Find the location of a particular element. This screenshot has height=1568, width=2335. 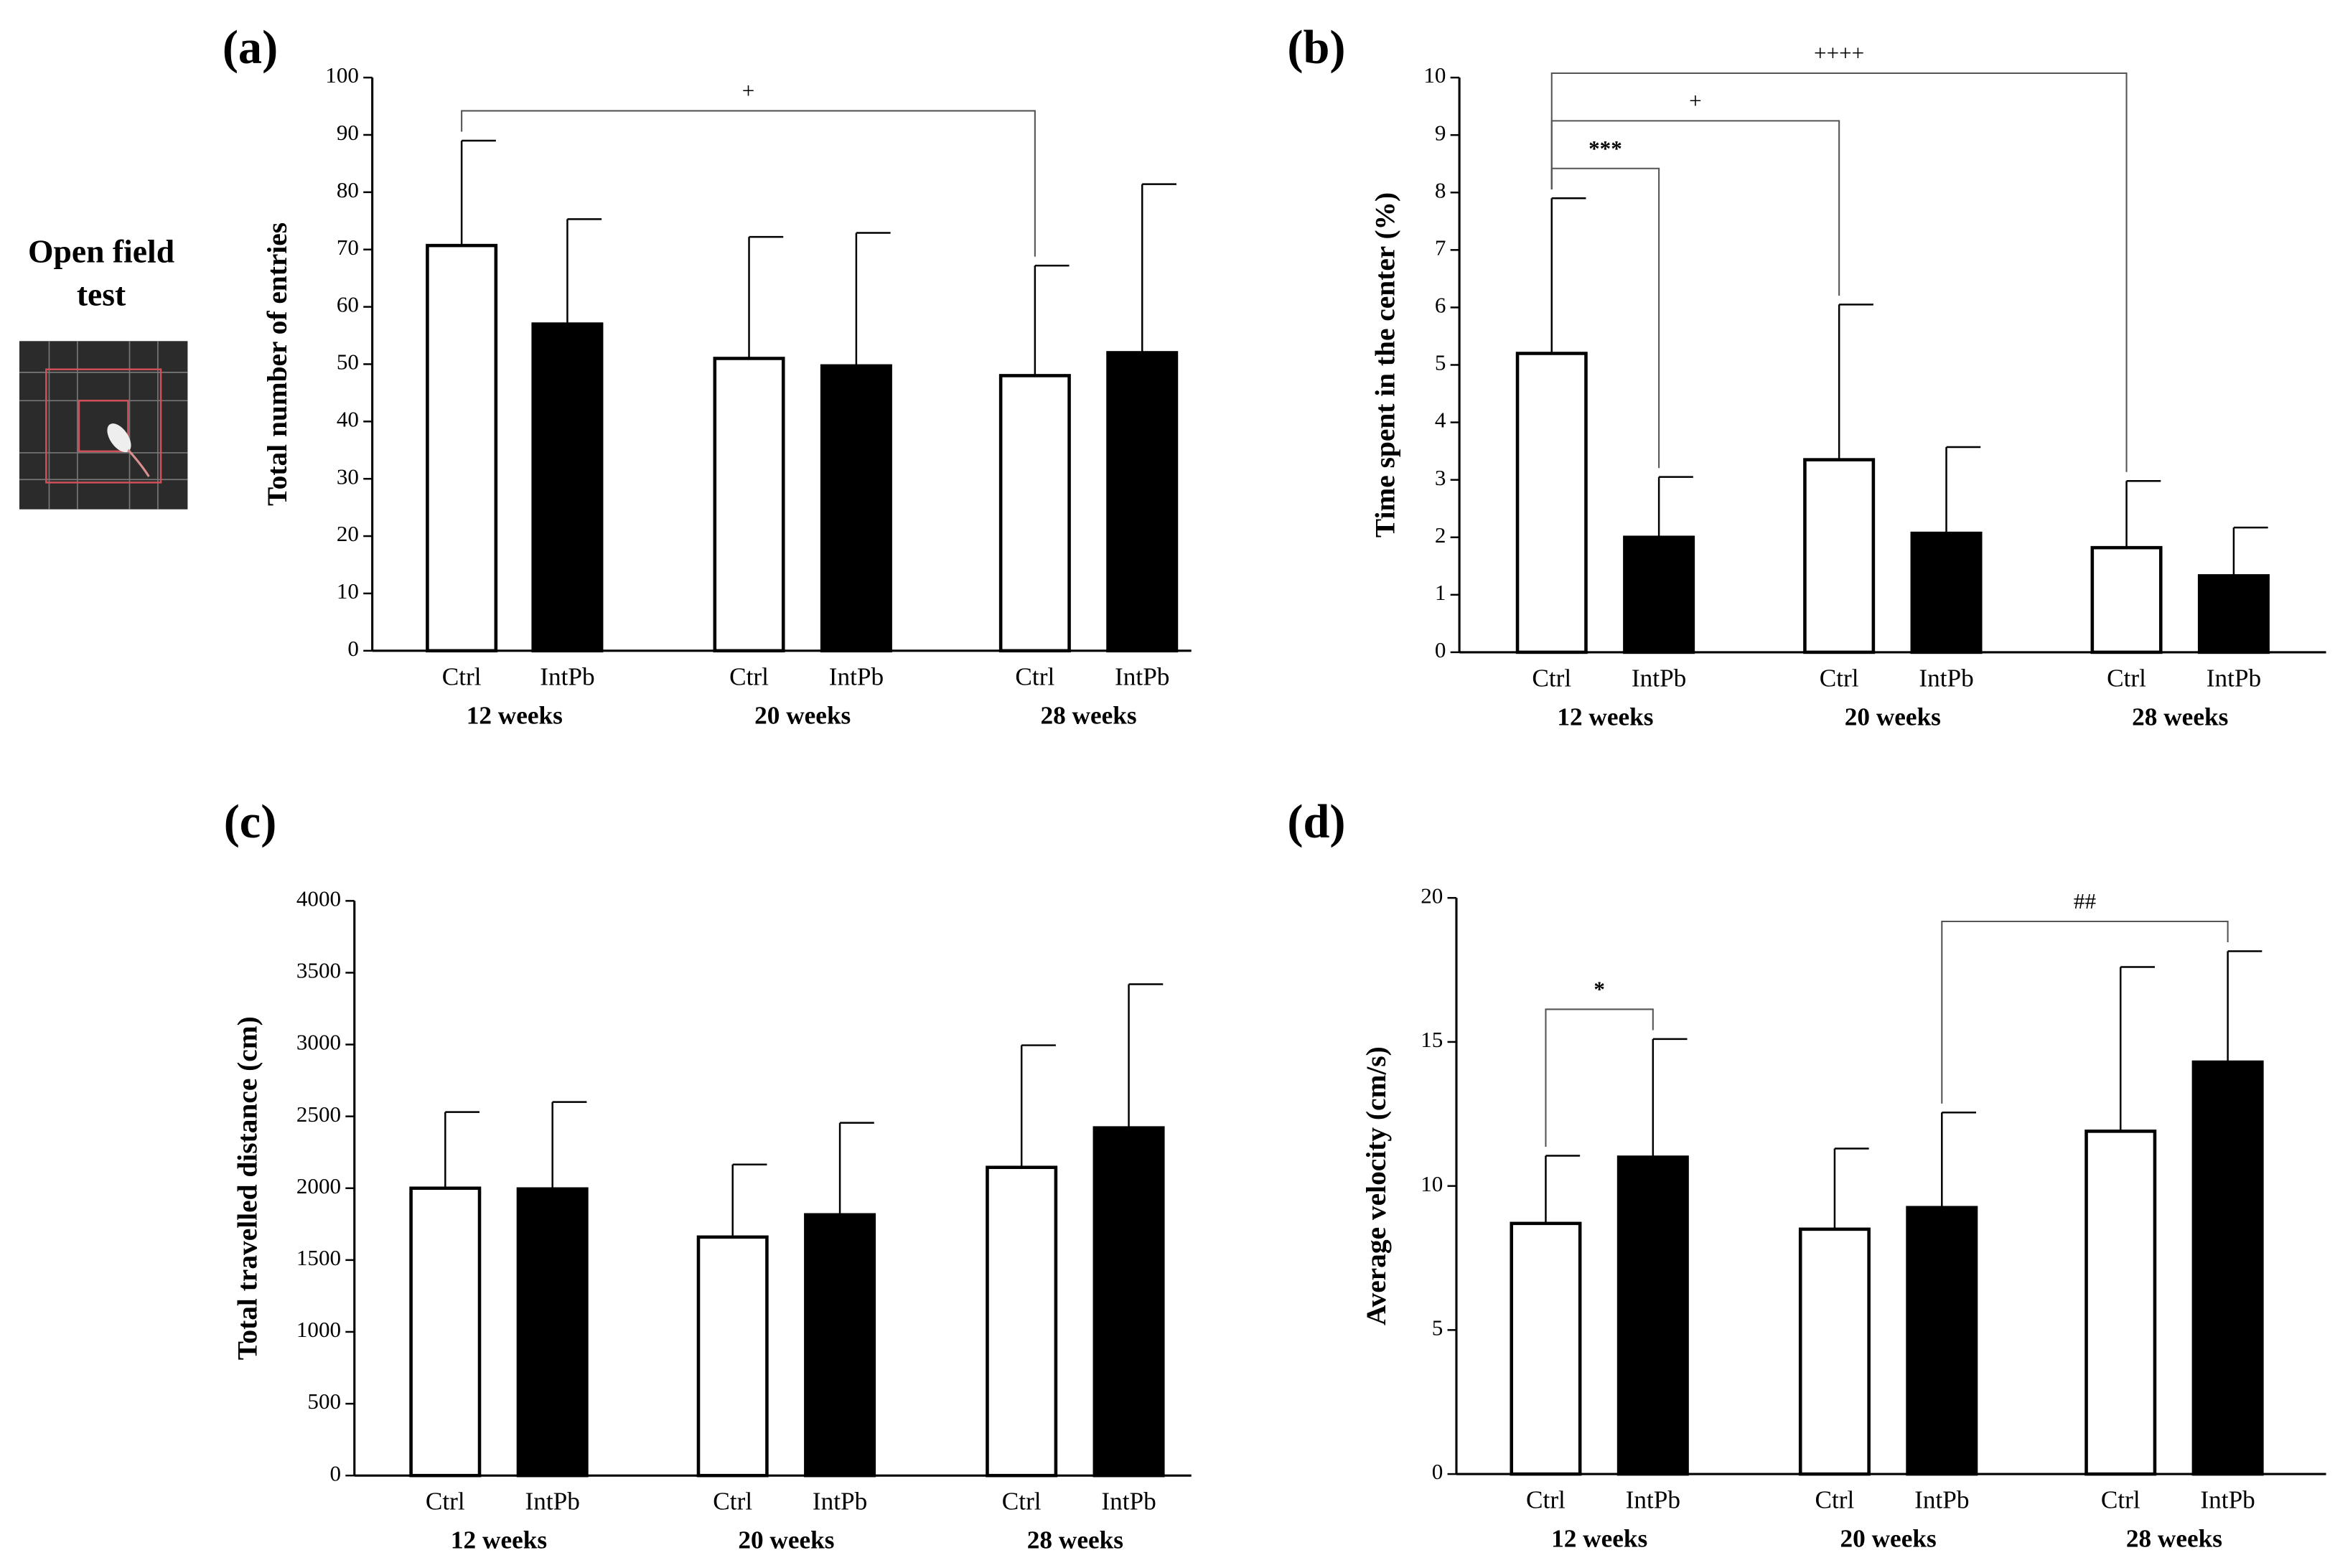

y-tick-label: 3000 is located at coordinates (318, 1042).